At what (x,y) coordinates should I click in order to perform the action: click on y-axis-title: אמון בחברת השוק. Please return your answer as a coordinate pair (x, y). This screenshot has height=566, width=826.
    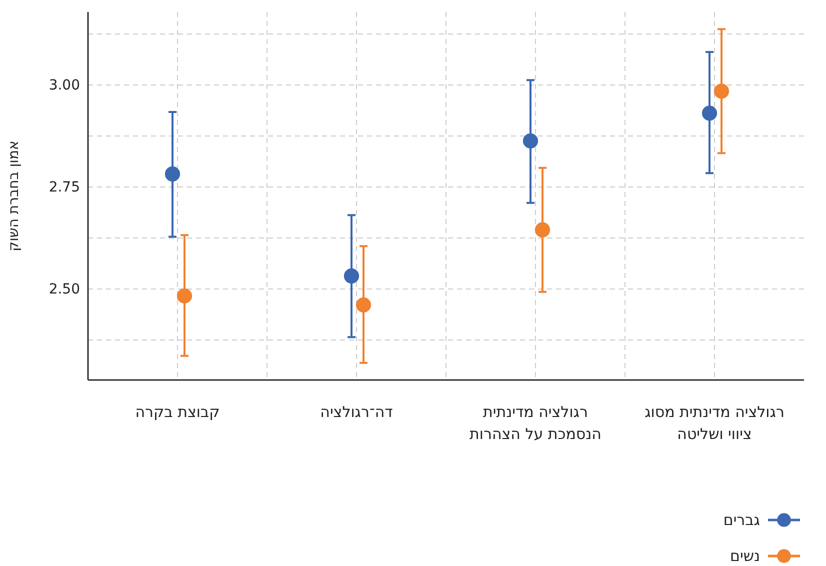
    Looking at the image, I should click on (14, 196).